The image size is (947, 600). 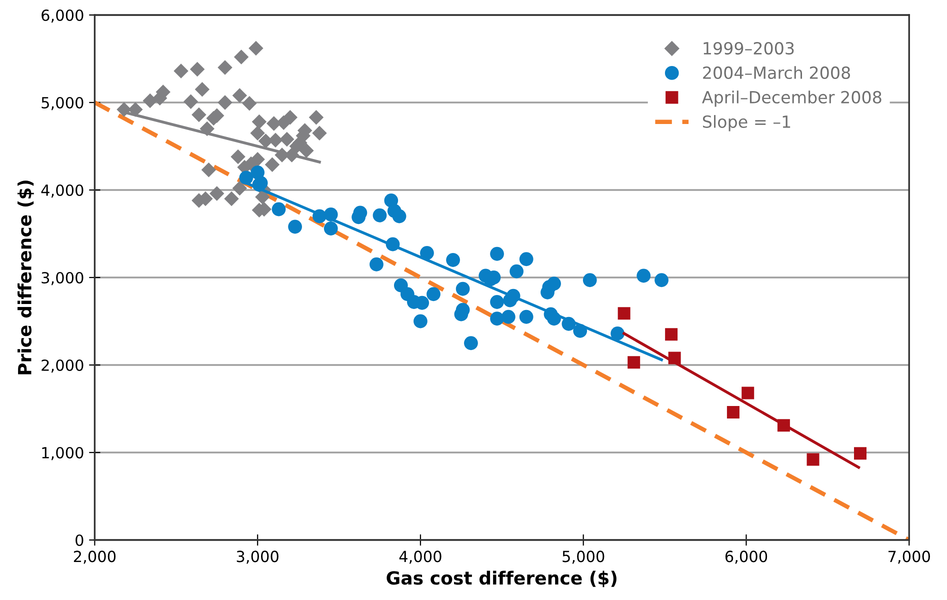 I want to click on y-tick-label: 0, so click(x=80, y=540).